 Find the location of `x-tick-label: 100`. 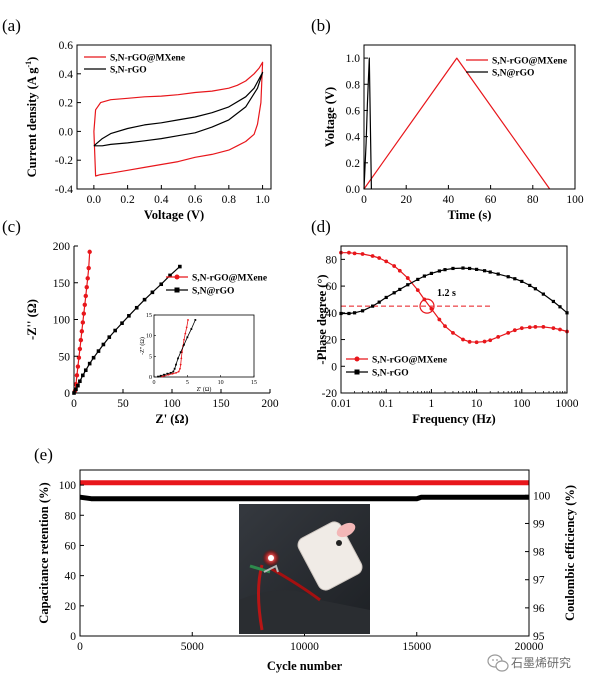

x-tick-label: 100 is located at coordinates (172, 404).